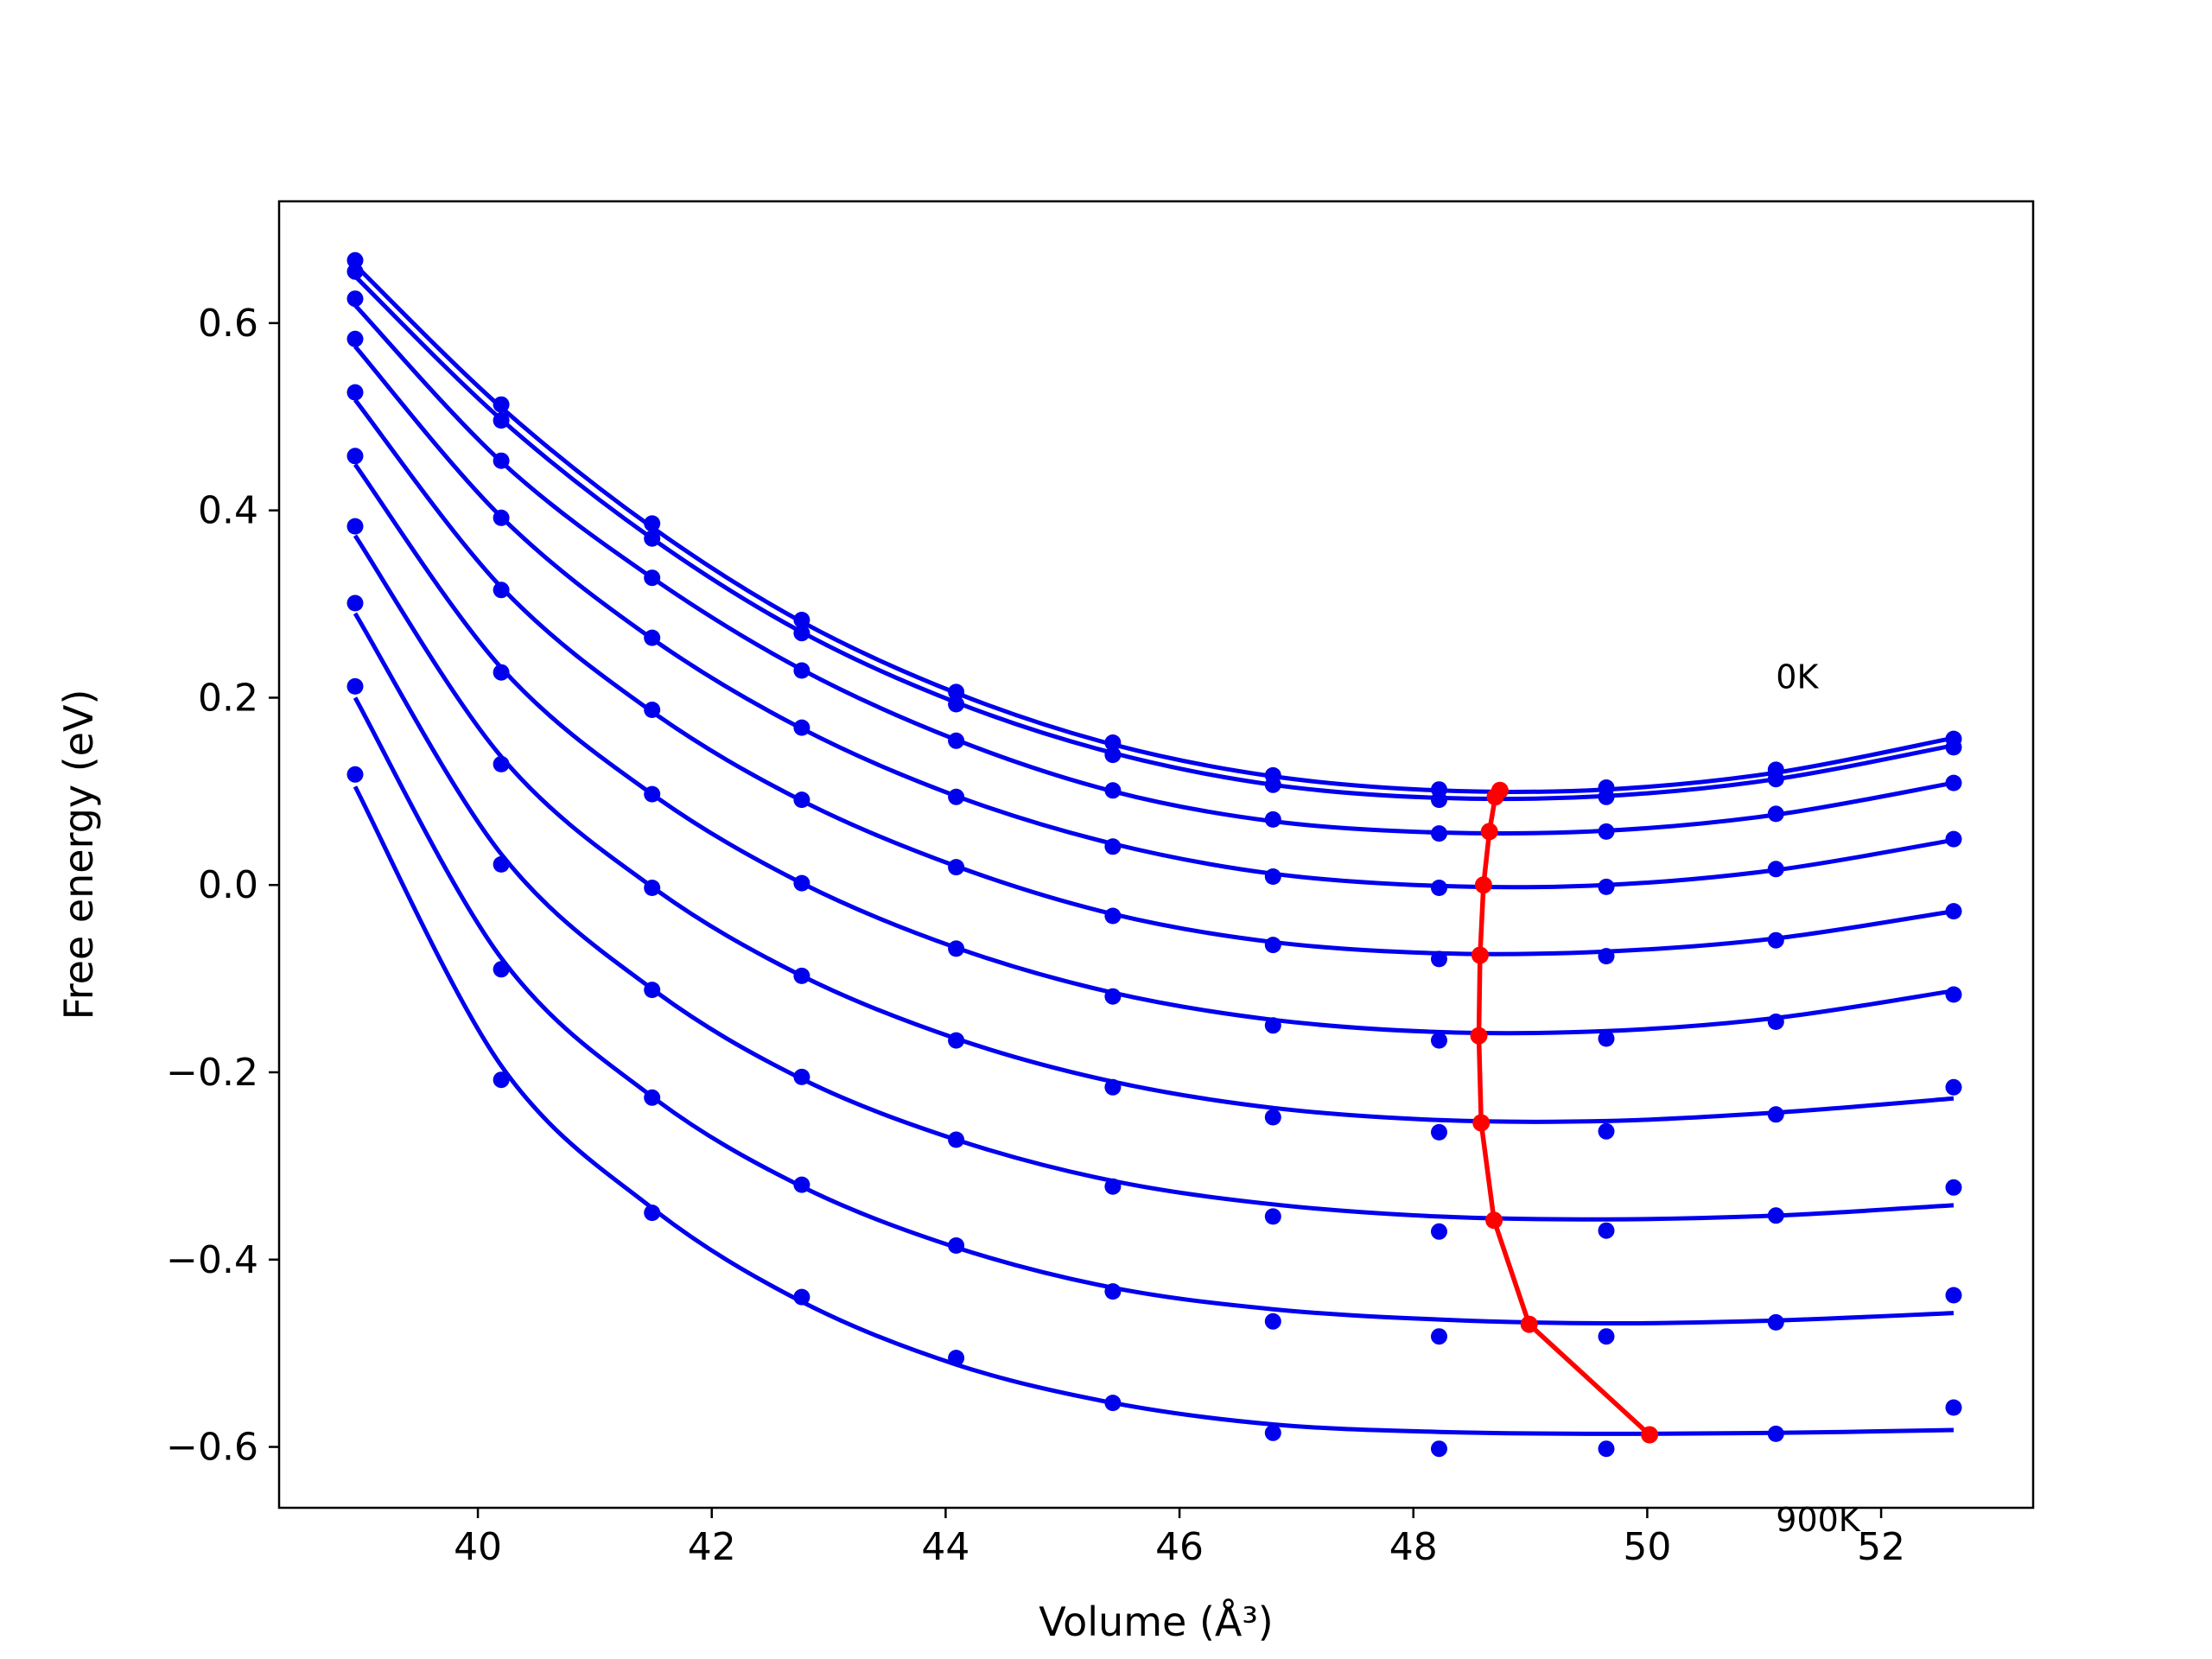 This screenshot has width=2212, height=1659. I want to click on y-tick-label: 0.4, so click(228, 511).